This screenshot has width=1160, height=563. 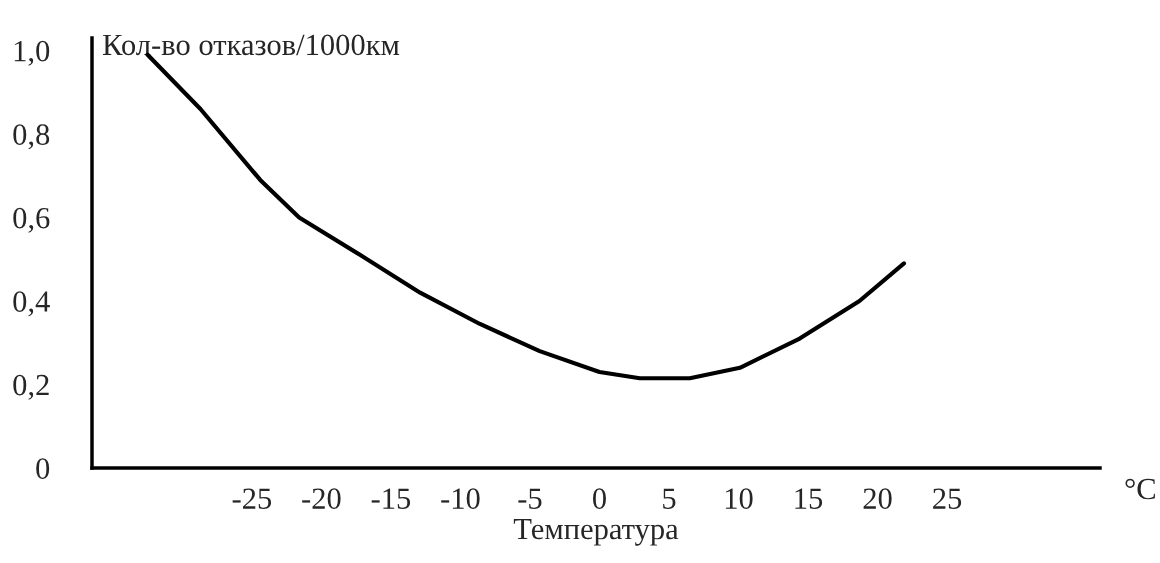 What do you see at coordinates (31, 137) in the screenshot?
I see `y-tick-label: 0,8` at bounding box center [31, 137].